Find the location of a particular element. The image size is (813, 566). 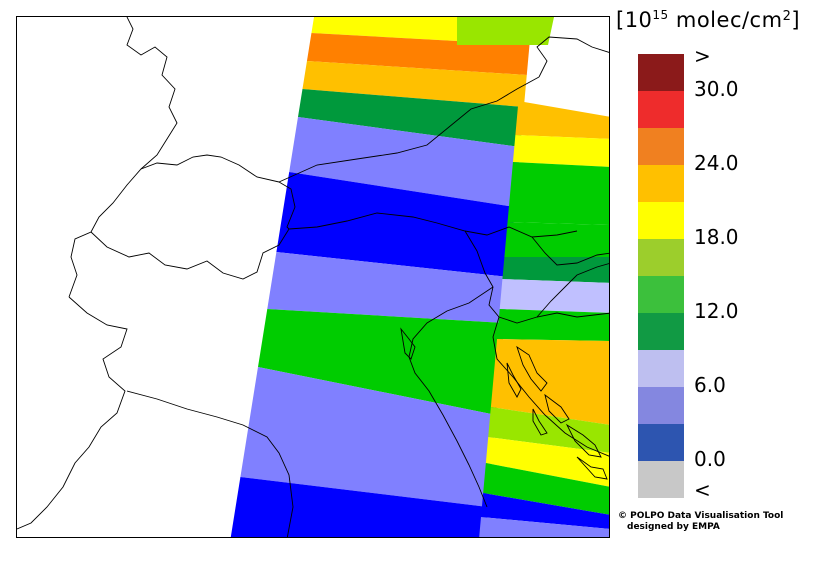

coast-istria-croatia is located at coordinates (550, 386).